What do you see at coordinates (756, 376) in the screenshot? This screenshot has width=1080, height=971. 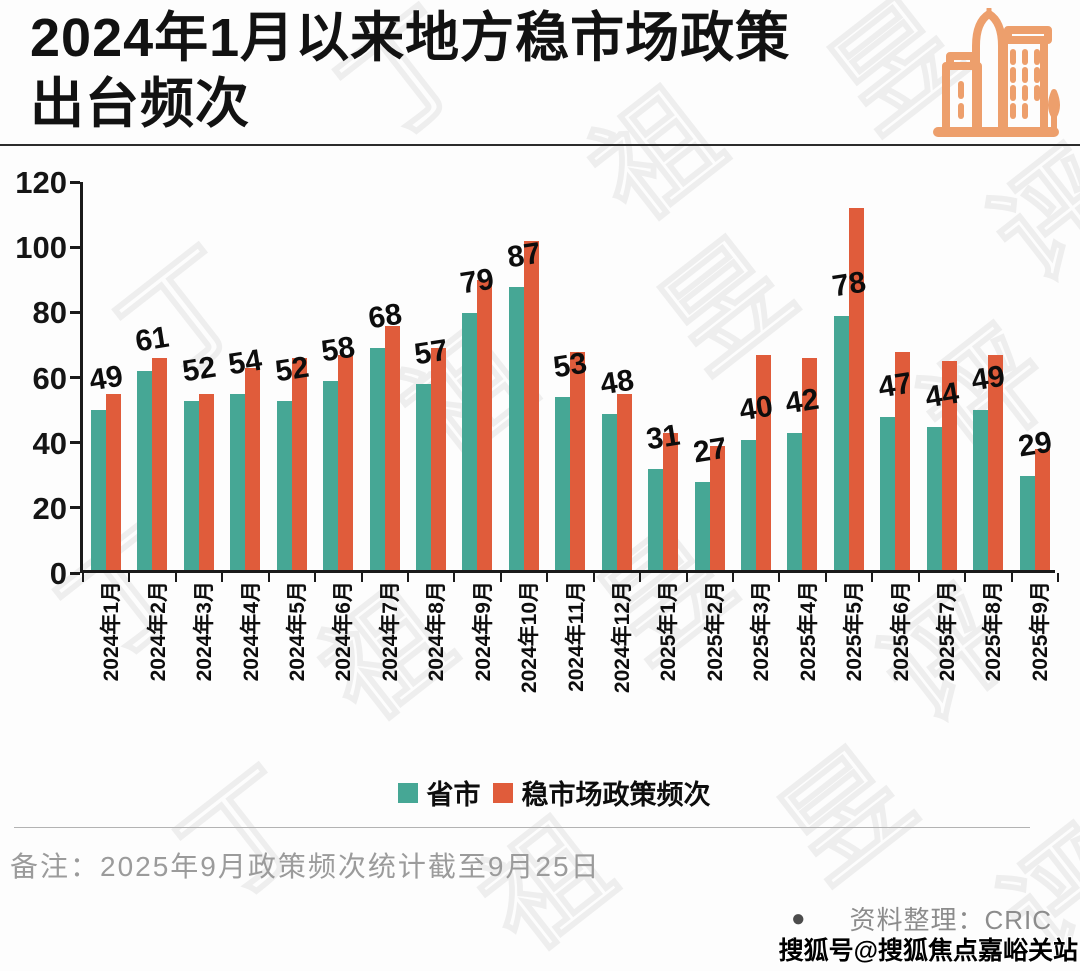 I see `bar-group: 40` at bounding box center [756, 376].